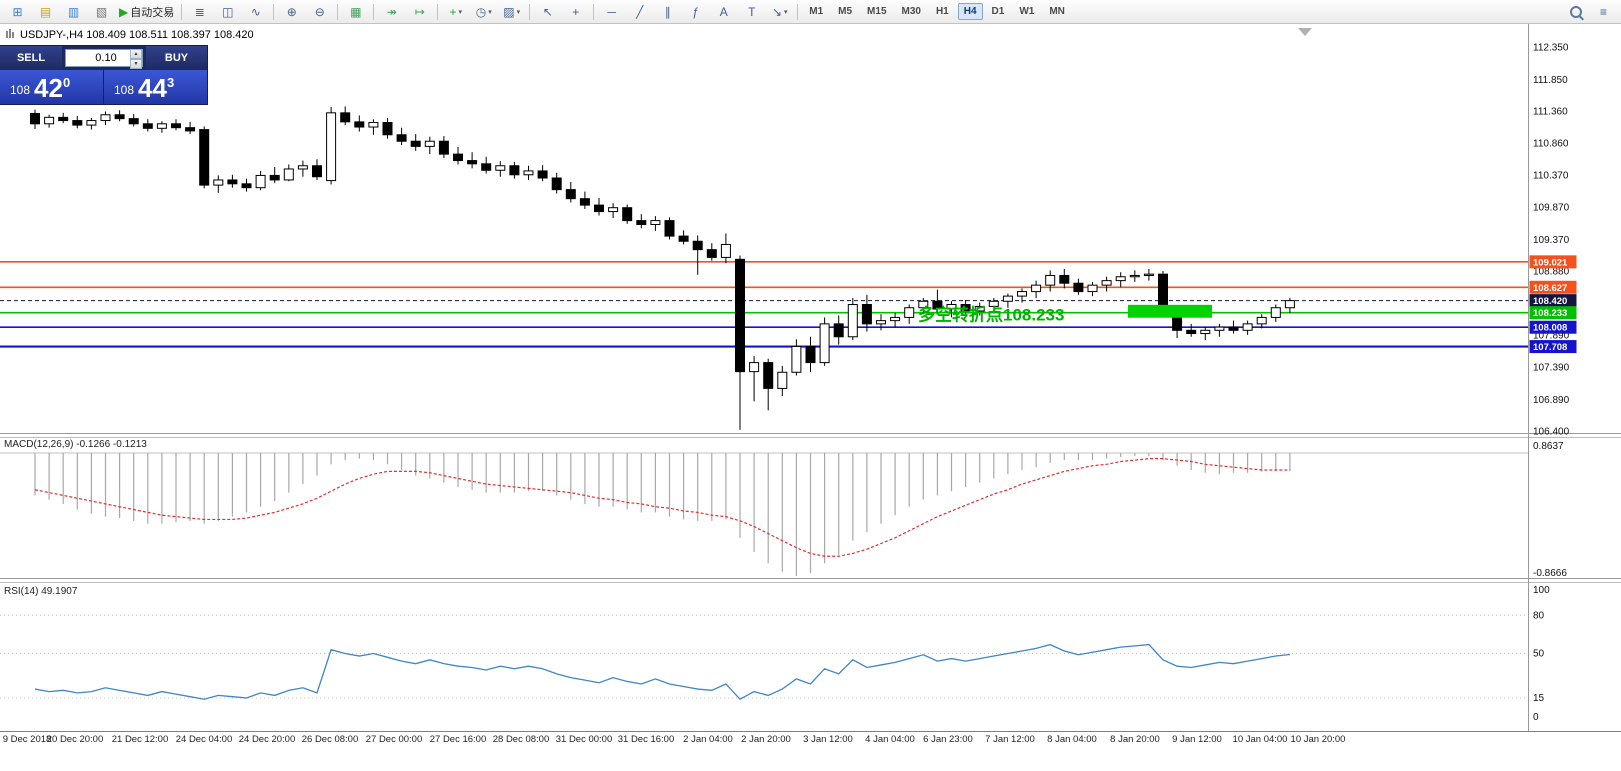 The width and height of the screenshot is (1621, 771). I want to click on timeframe-h4-button: H4, so click(970, 11).